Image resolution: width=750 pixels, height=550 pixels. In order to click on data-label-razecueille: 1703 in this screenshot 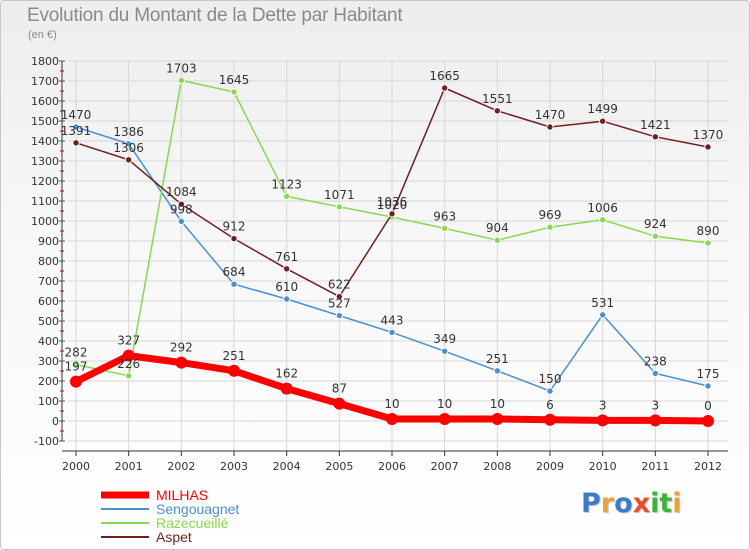, I will do `click(181, 68)`.